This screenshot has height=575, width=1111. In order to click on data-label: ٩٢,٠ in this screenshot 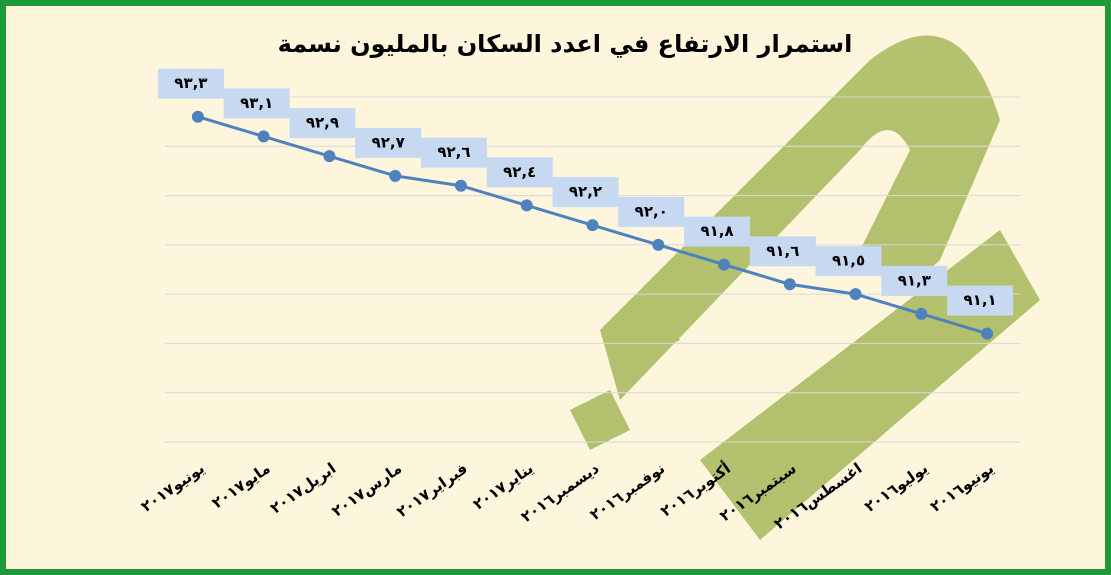, I will do `click(651, 211)`.